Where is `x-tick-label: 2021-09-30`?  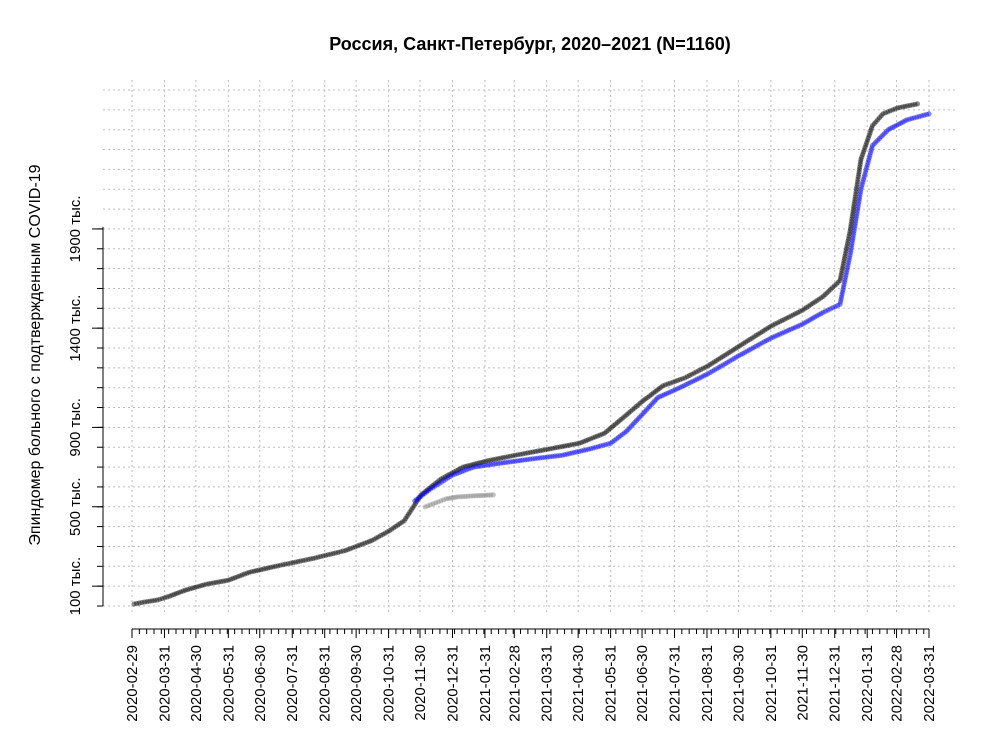 x-tick-label: 2021-09-30 is located at coordinates (738, 683).